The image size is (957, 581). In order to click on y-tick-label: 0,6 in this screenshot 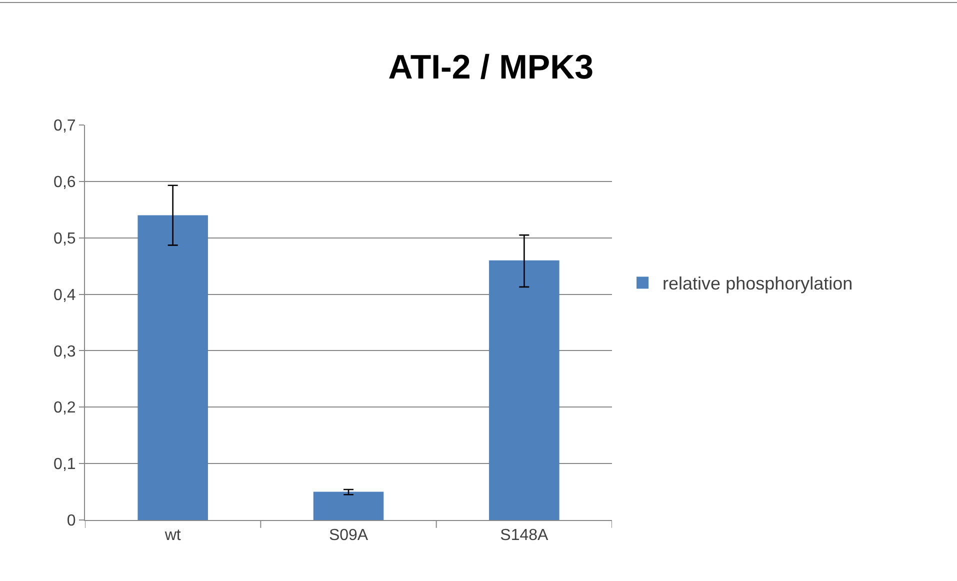, I will do `click(65, 183)`.